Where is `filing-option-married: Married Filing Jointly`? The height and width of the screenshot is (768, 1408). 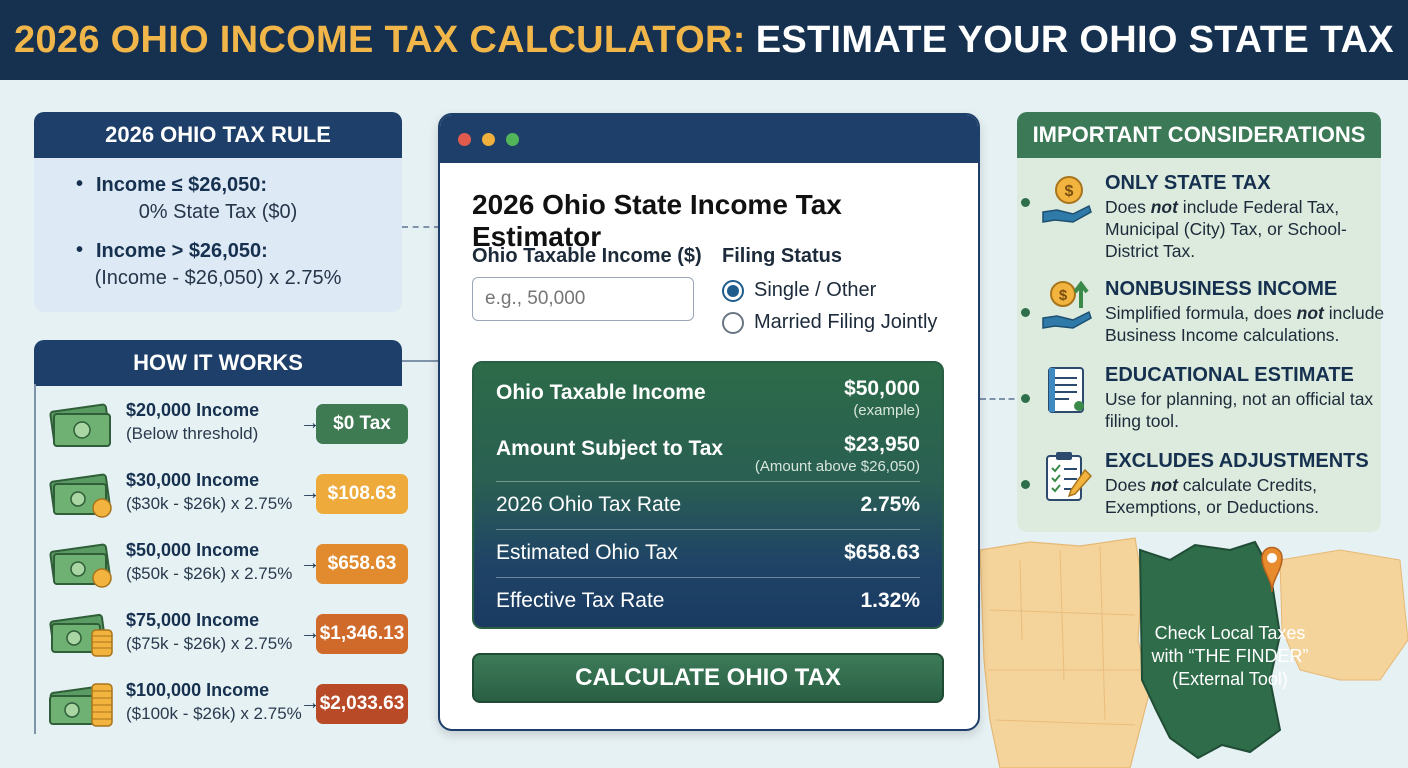 filing-option-married: Married Filing Jointly is located at coordinates (829, 322).